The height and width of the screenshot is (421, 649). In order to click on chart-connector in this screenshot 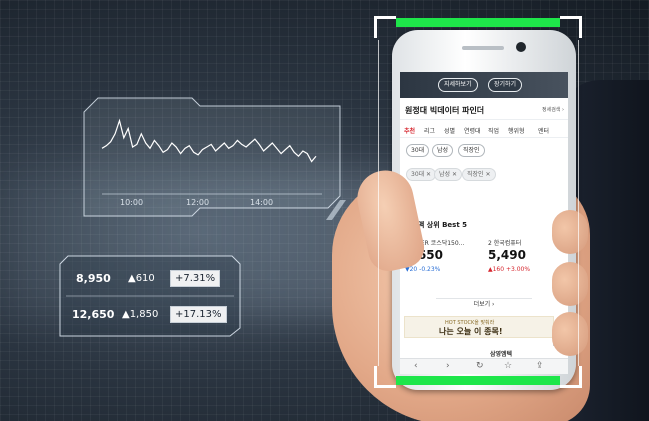, I will do `click(336, 210)`.